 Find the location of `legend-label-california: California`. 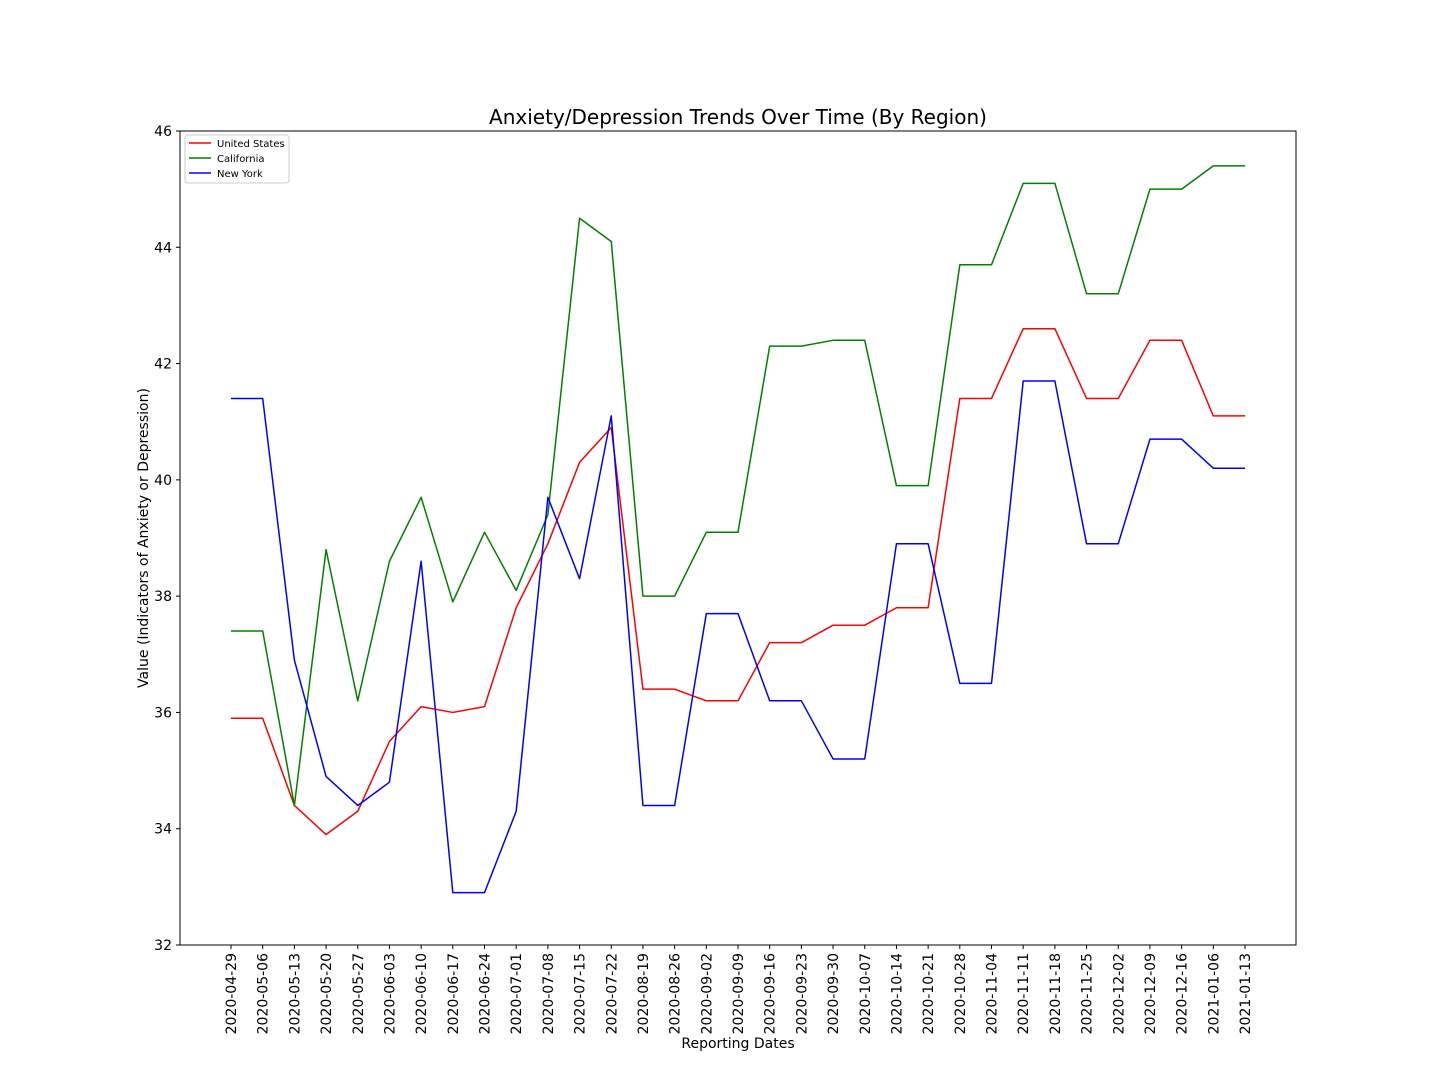

legend-label-california: California is located at coordinates (241, 159).